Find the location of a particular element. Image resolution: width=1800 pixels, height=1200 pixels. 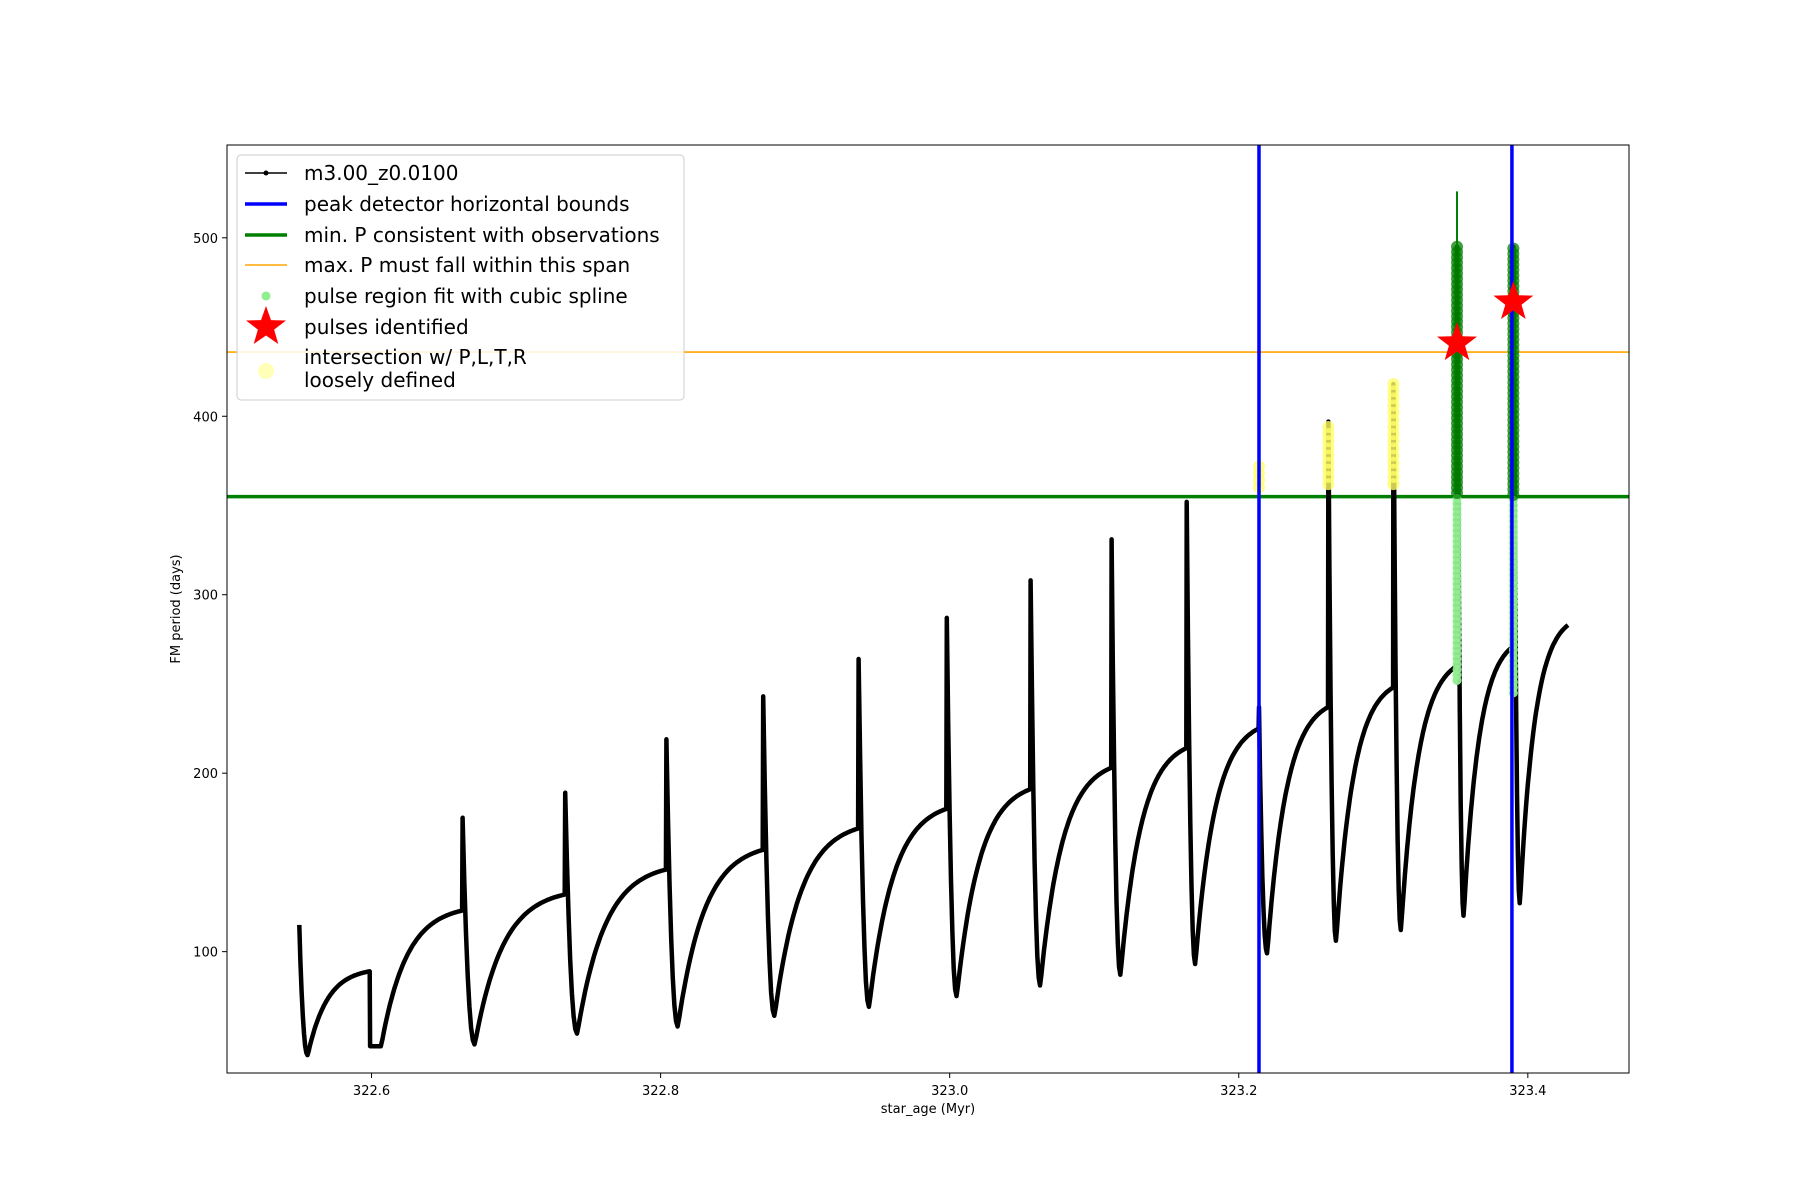

legend-entry-3: min. P consistent with observations is located at coordinates (452, 235).